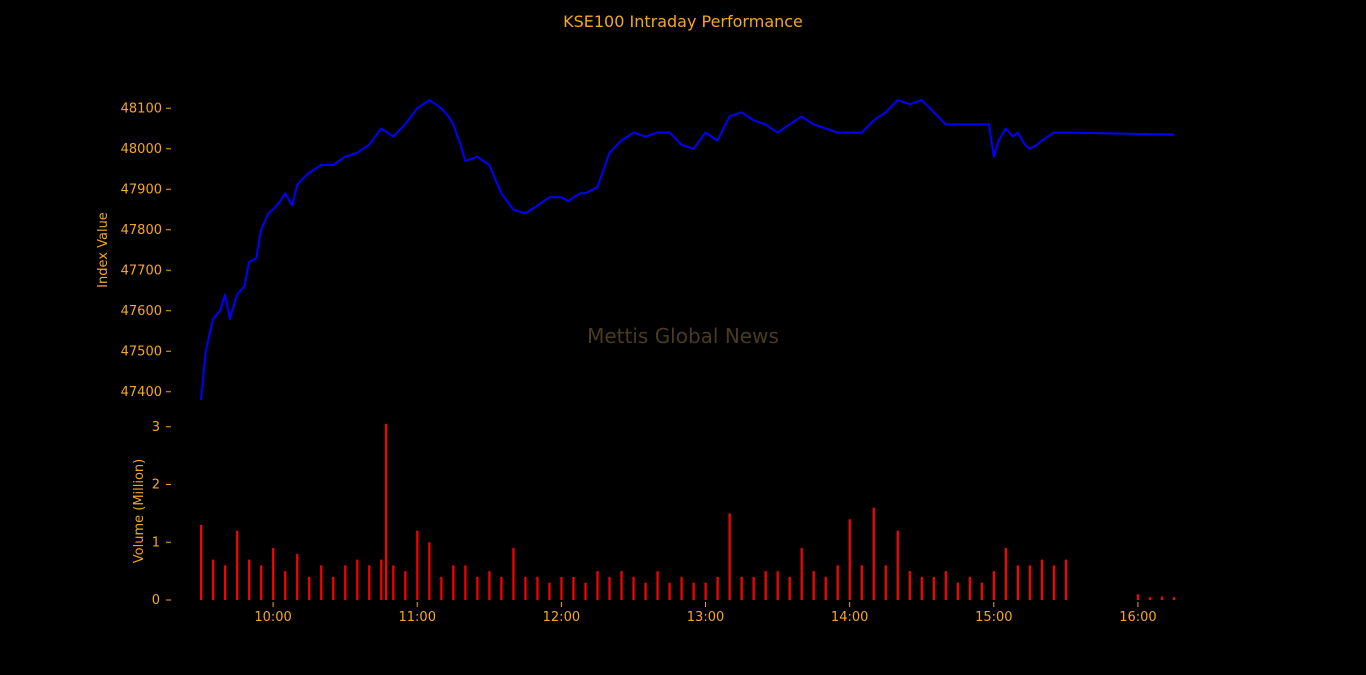 The height and width of the screenshot is (675, 1366). I want to click on x-tick-label: 13:00, so click(705, 617).